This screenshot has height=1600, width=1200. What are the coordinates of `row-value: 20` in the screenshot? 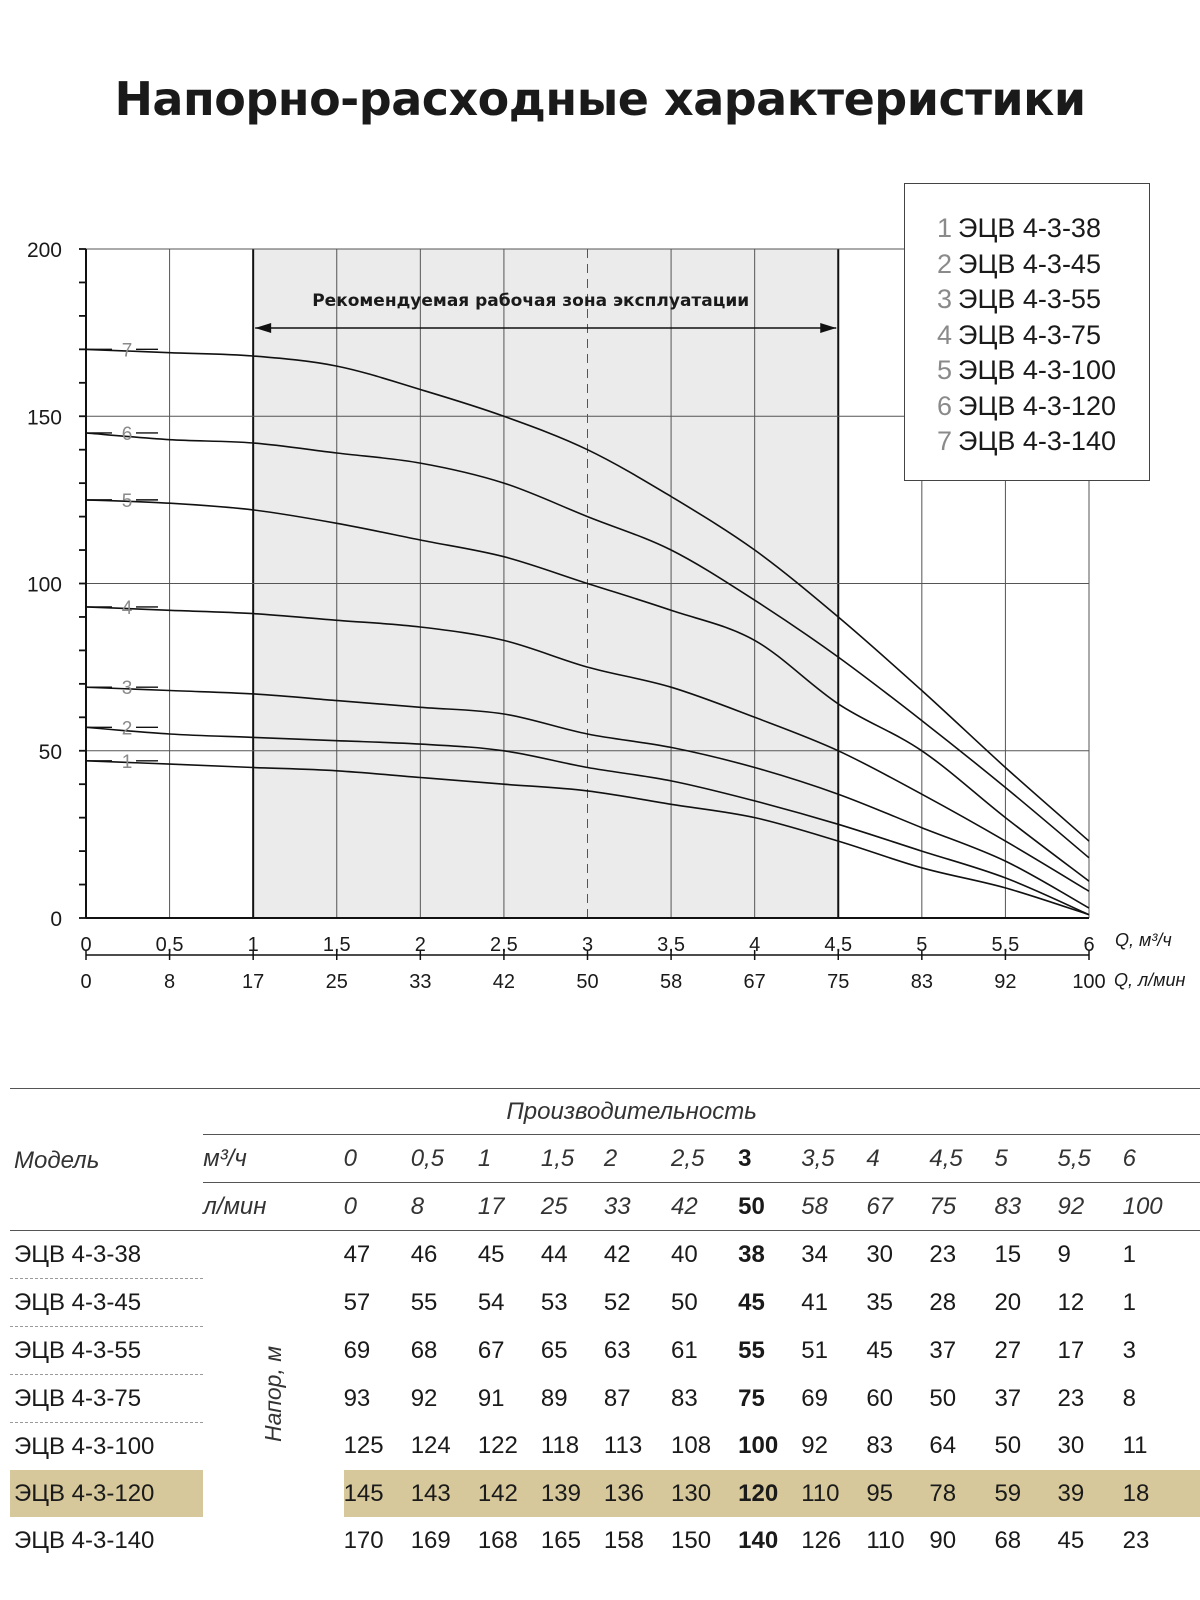 It's located at (1008, 1302).